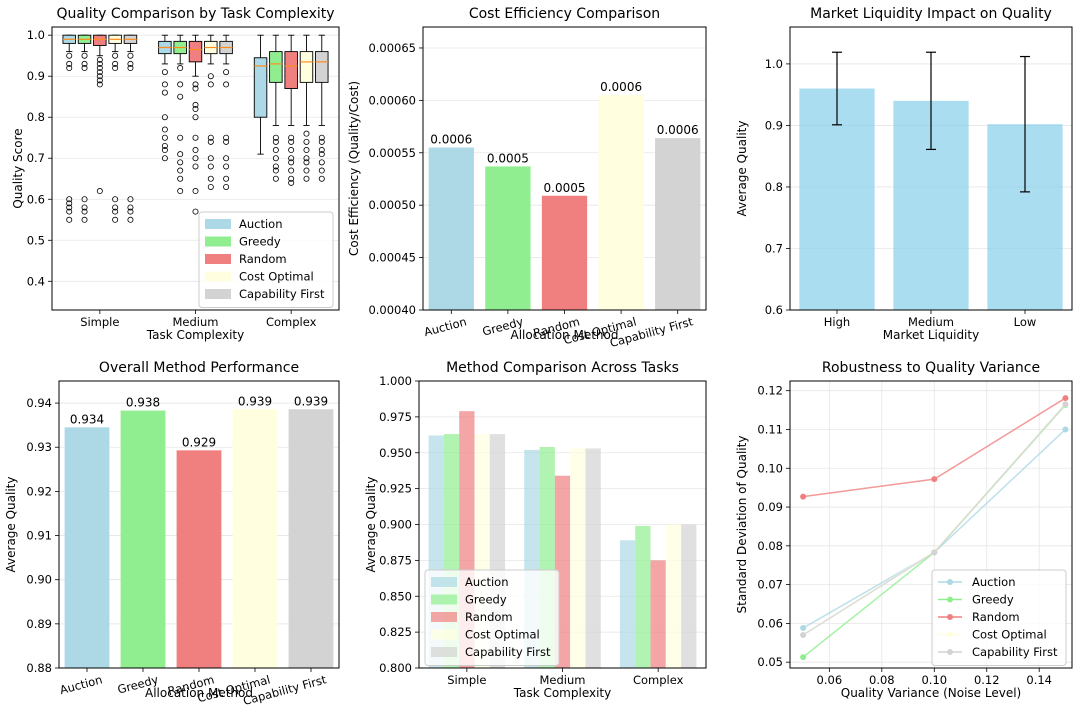 Image resolution: width=1080 pixels, height=715 pixels. I want to click on data-label: 0.934, so click(87, 419).